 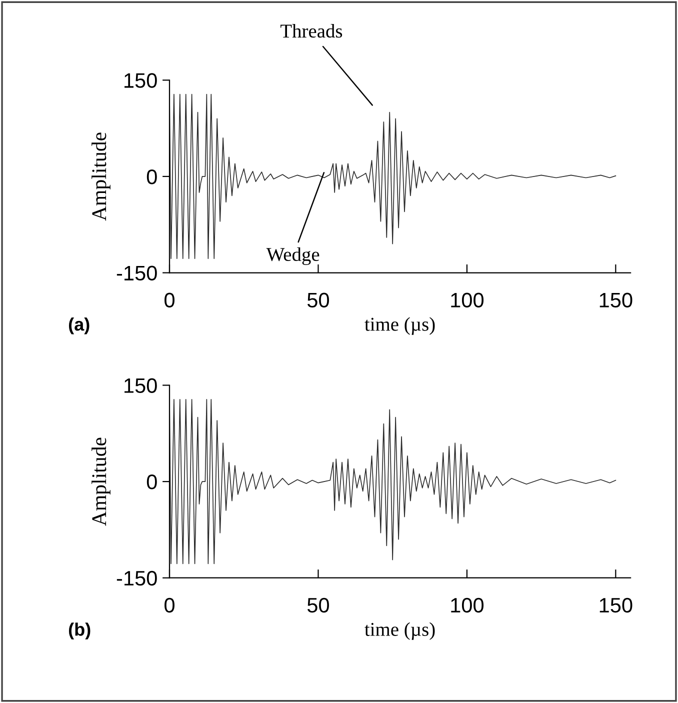 What do you see at coordinates (311, 31) in the screenshot?
I see `text: Threads` at bounding box center [311, 31].